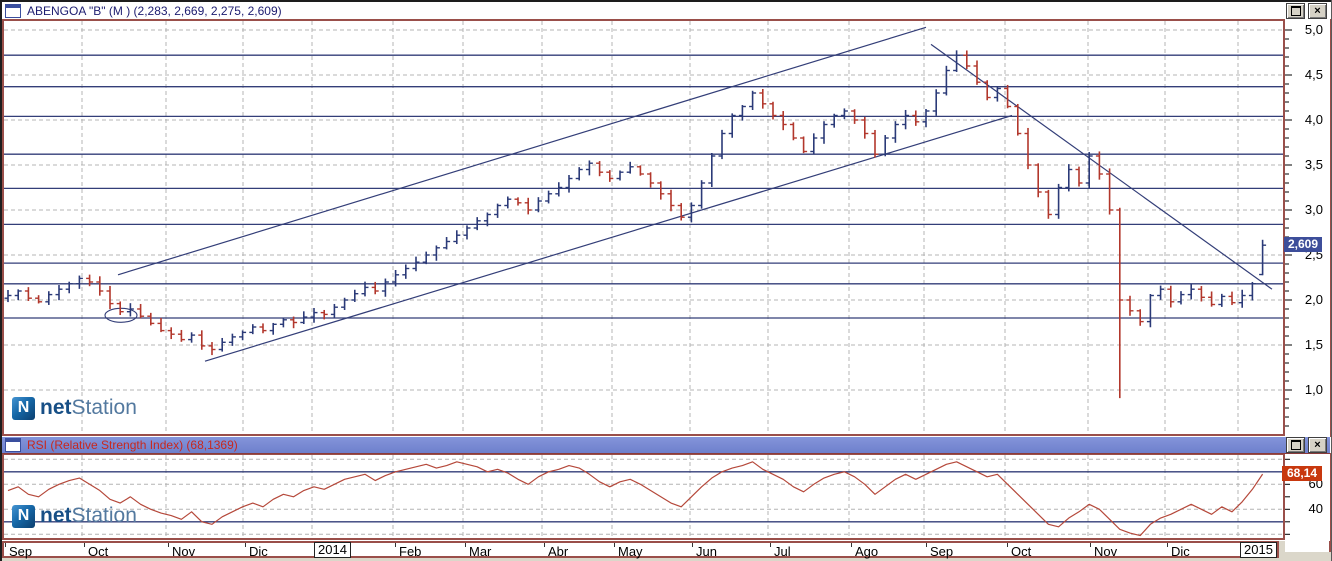 The image size is (1332, 561). Describe the element at coordinates (630, 551) in the screenshot. I see `x-axis-label: May` at that location.